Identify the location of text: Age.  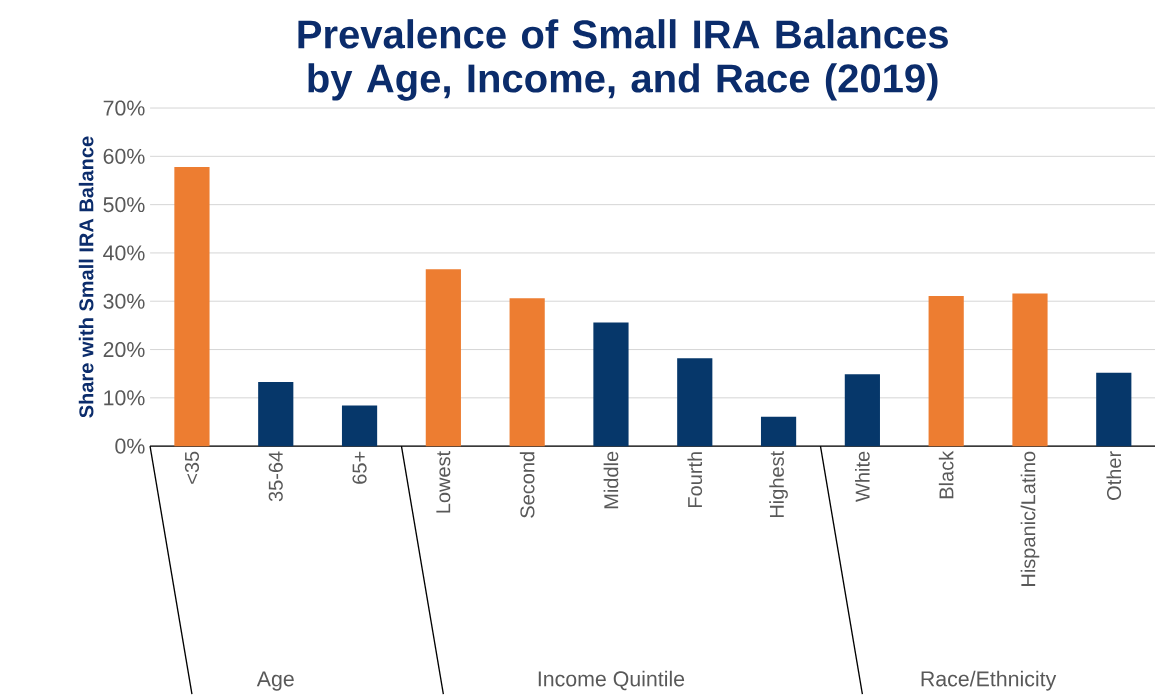
(275, 681).